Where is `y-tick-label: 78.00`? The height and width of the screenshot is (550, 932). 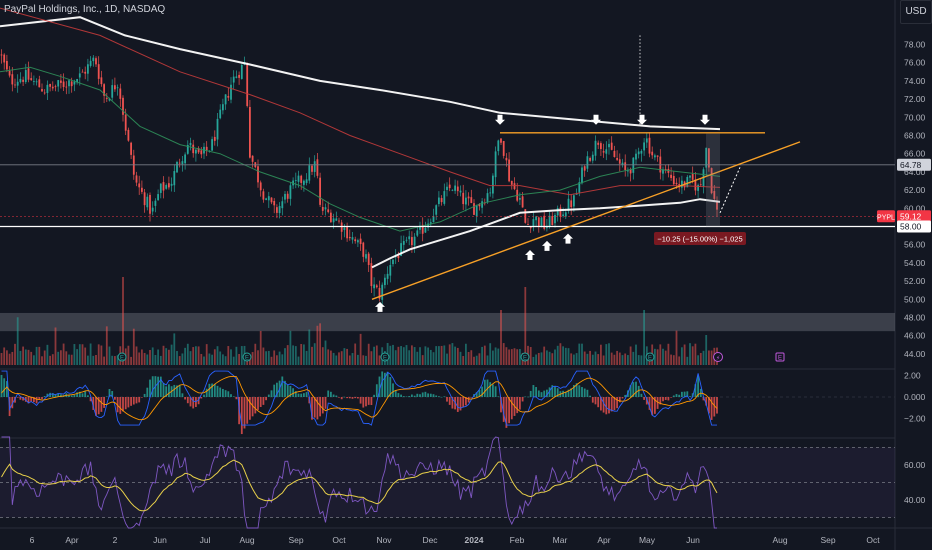 y-tick-label: 78.00 is located at coordinates (915, 45).